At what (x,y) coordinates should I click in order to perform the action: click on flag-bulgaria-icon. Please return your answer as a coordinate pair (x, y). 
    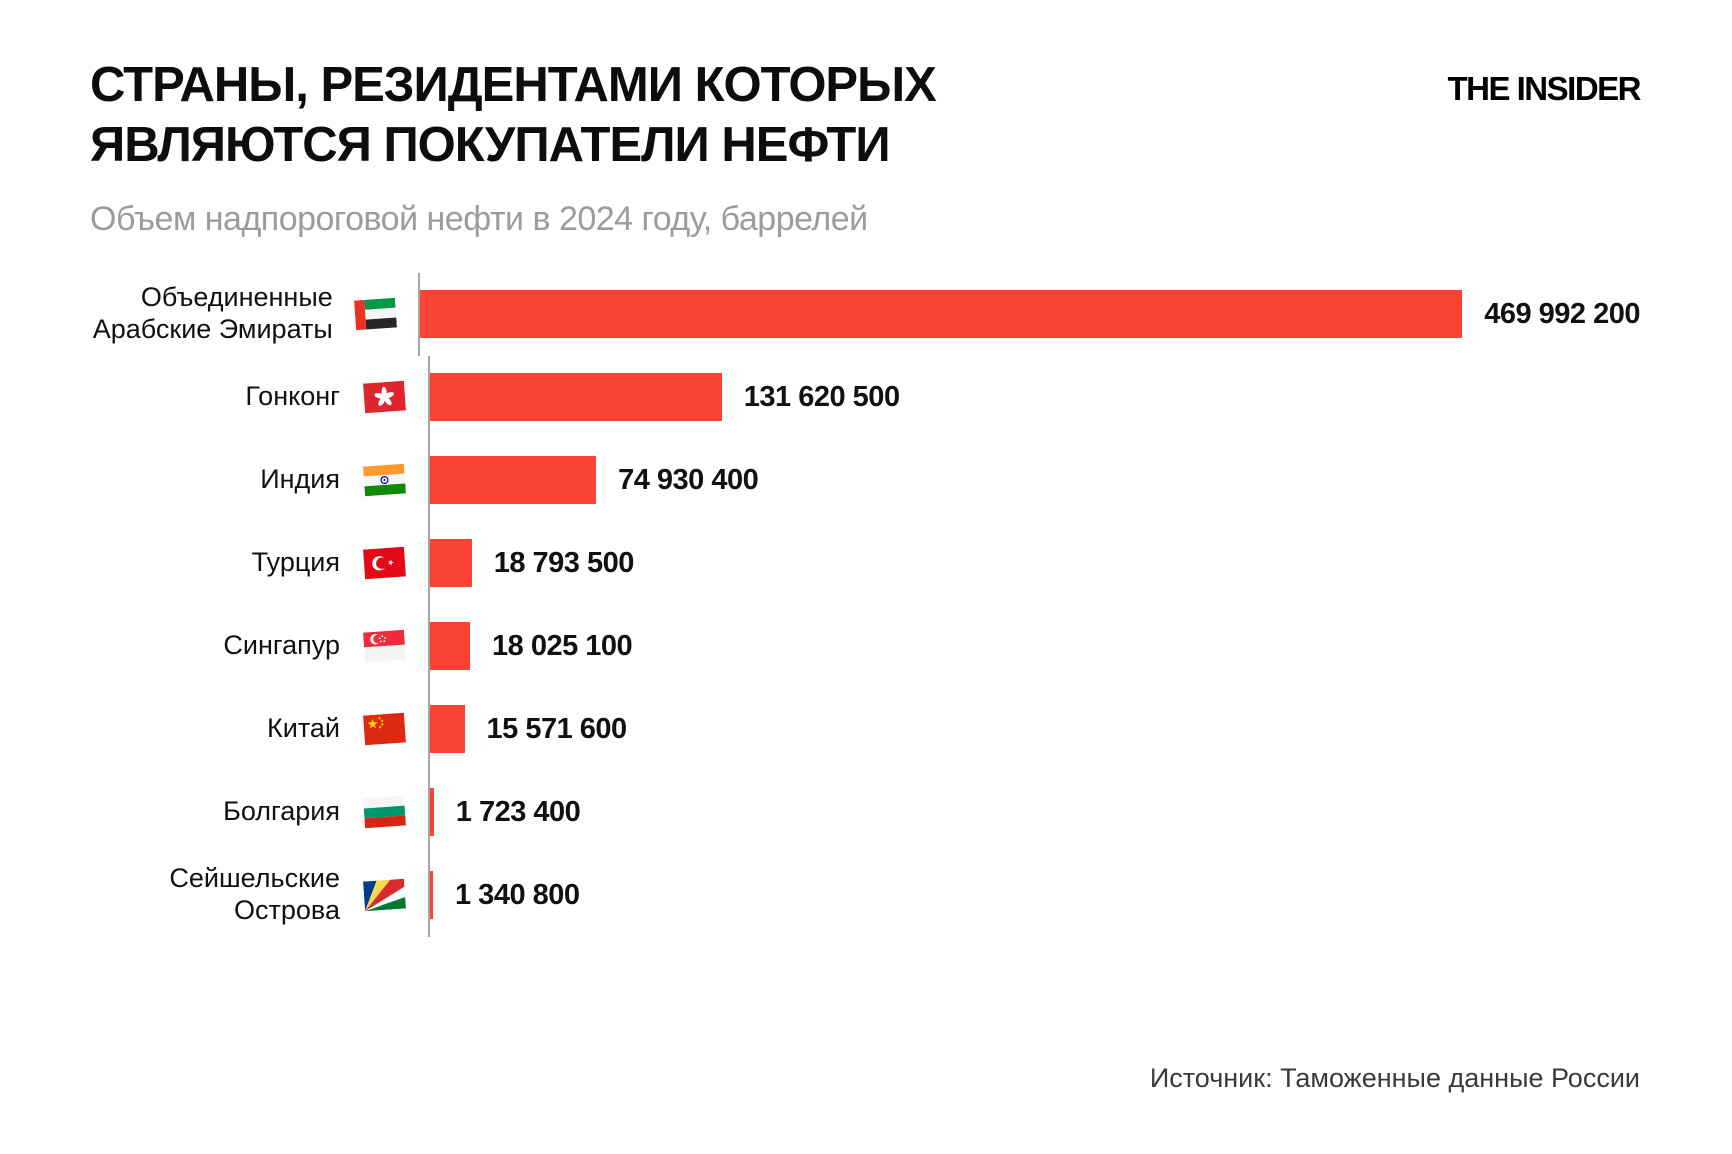
    Looking at the image, I should click on (384, 812).